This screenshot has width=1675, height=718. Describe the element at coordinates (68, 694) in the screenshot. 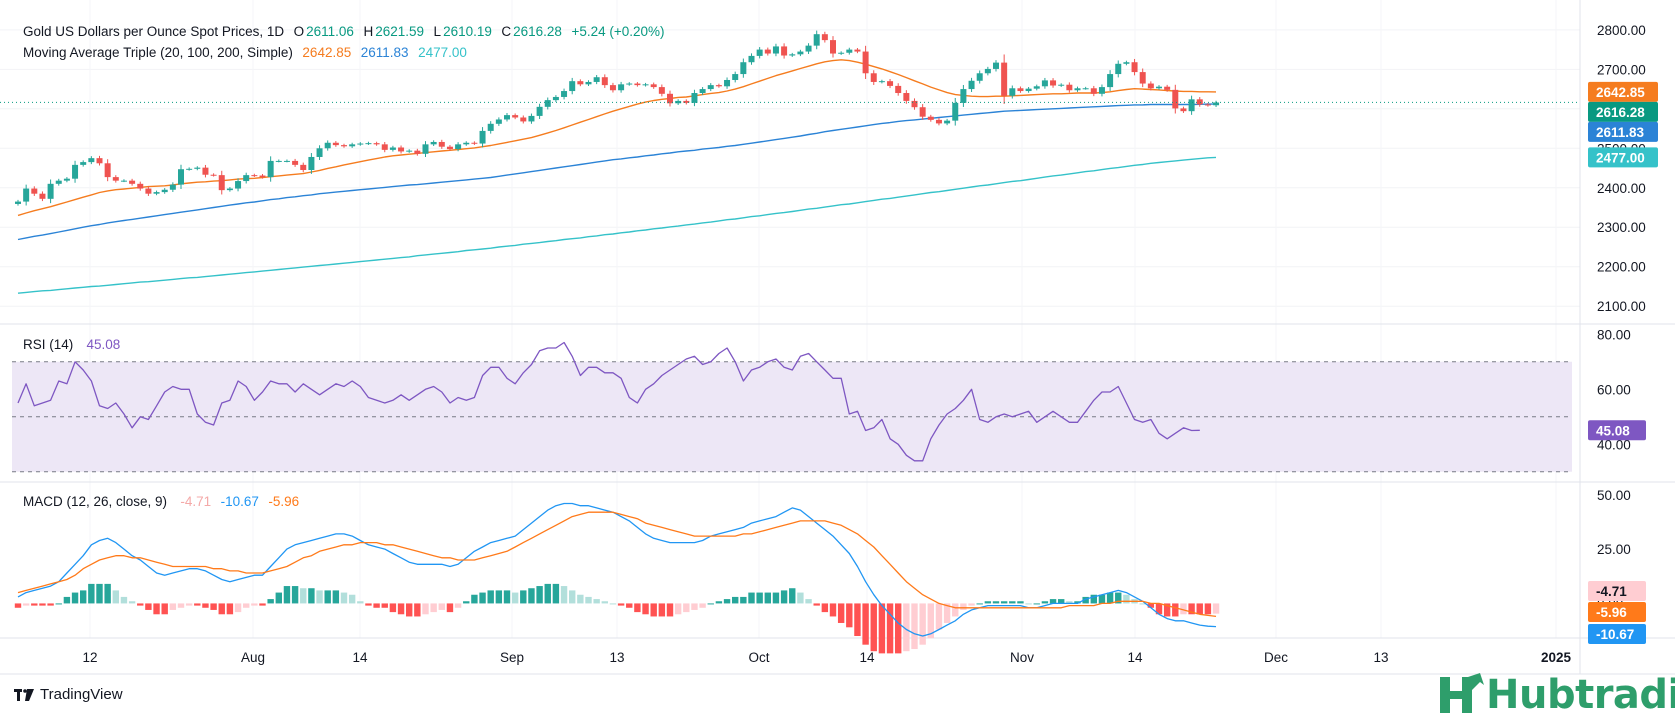

I see `tradingview-logo: TradingView` at that location.